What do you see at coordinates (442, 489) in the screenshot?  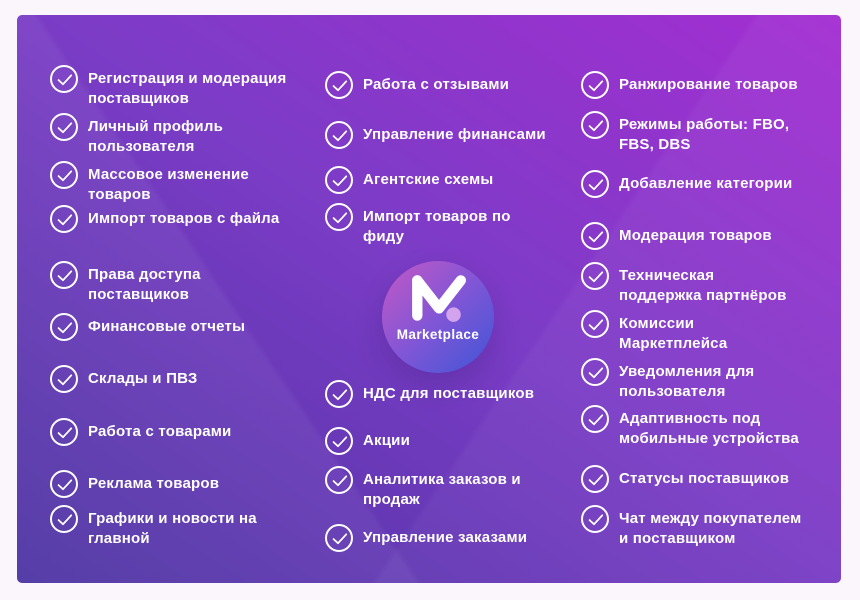 I see `feature-label: Аналитика заказов и продаж` at bounding box center [442, 489].